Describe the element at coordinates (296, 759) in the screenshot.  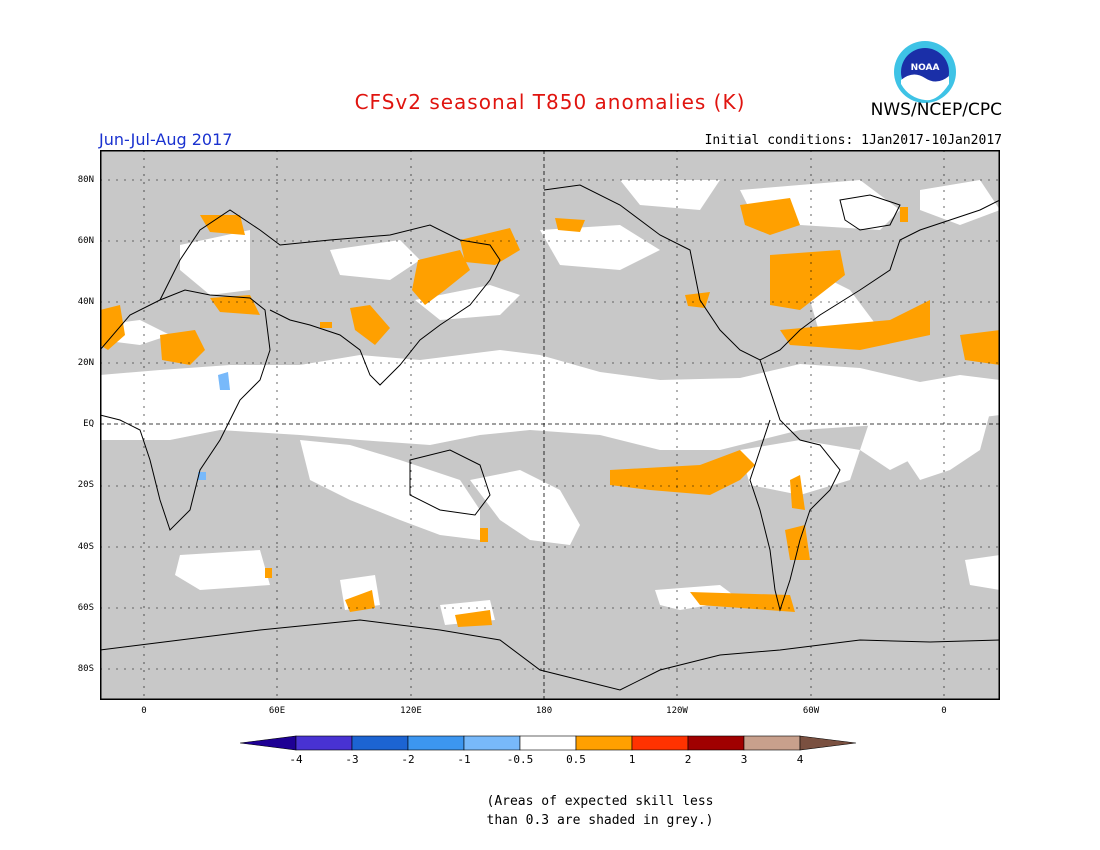
I see `colorbar-tick-label: -4` at that location.